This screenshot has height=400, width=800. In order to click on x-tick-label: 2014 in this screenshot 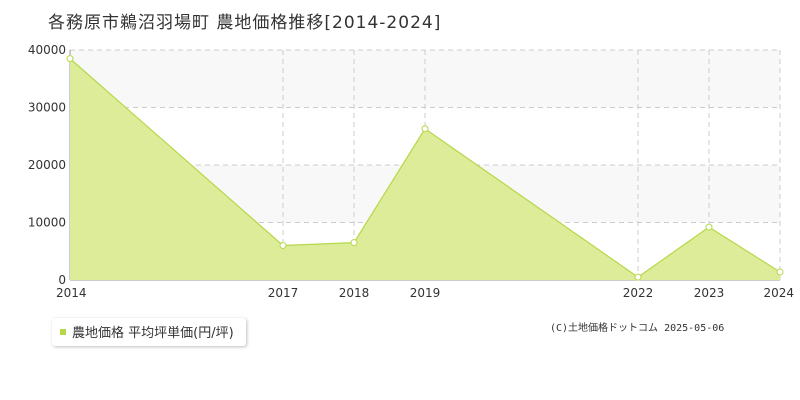, I will do `click(71, 293)`.